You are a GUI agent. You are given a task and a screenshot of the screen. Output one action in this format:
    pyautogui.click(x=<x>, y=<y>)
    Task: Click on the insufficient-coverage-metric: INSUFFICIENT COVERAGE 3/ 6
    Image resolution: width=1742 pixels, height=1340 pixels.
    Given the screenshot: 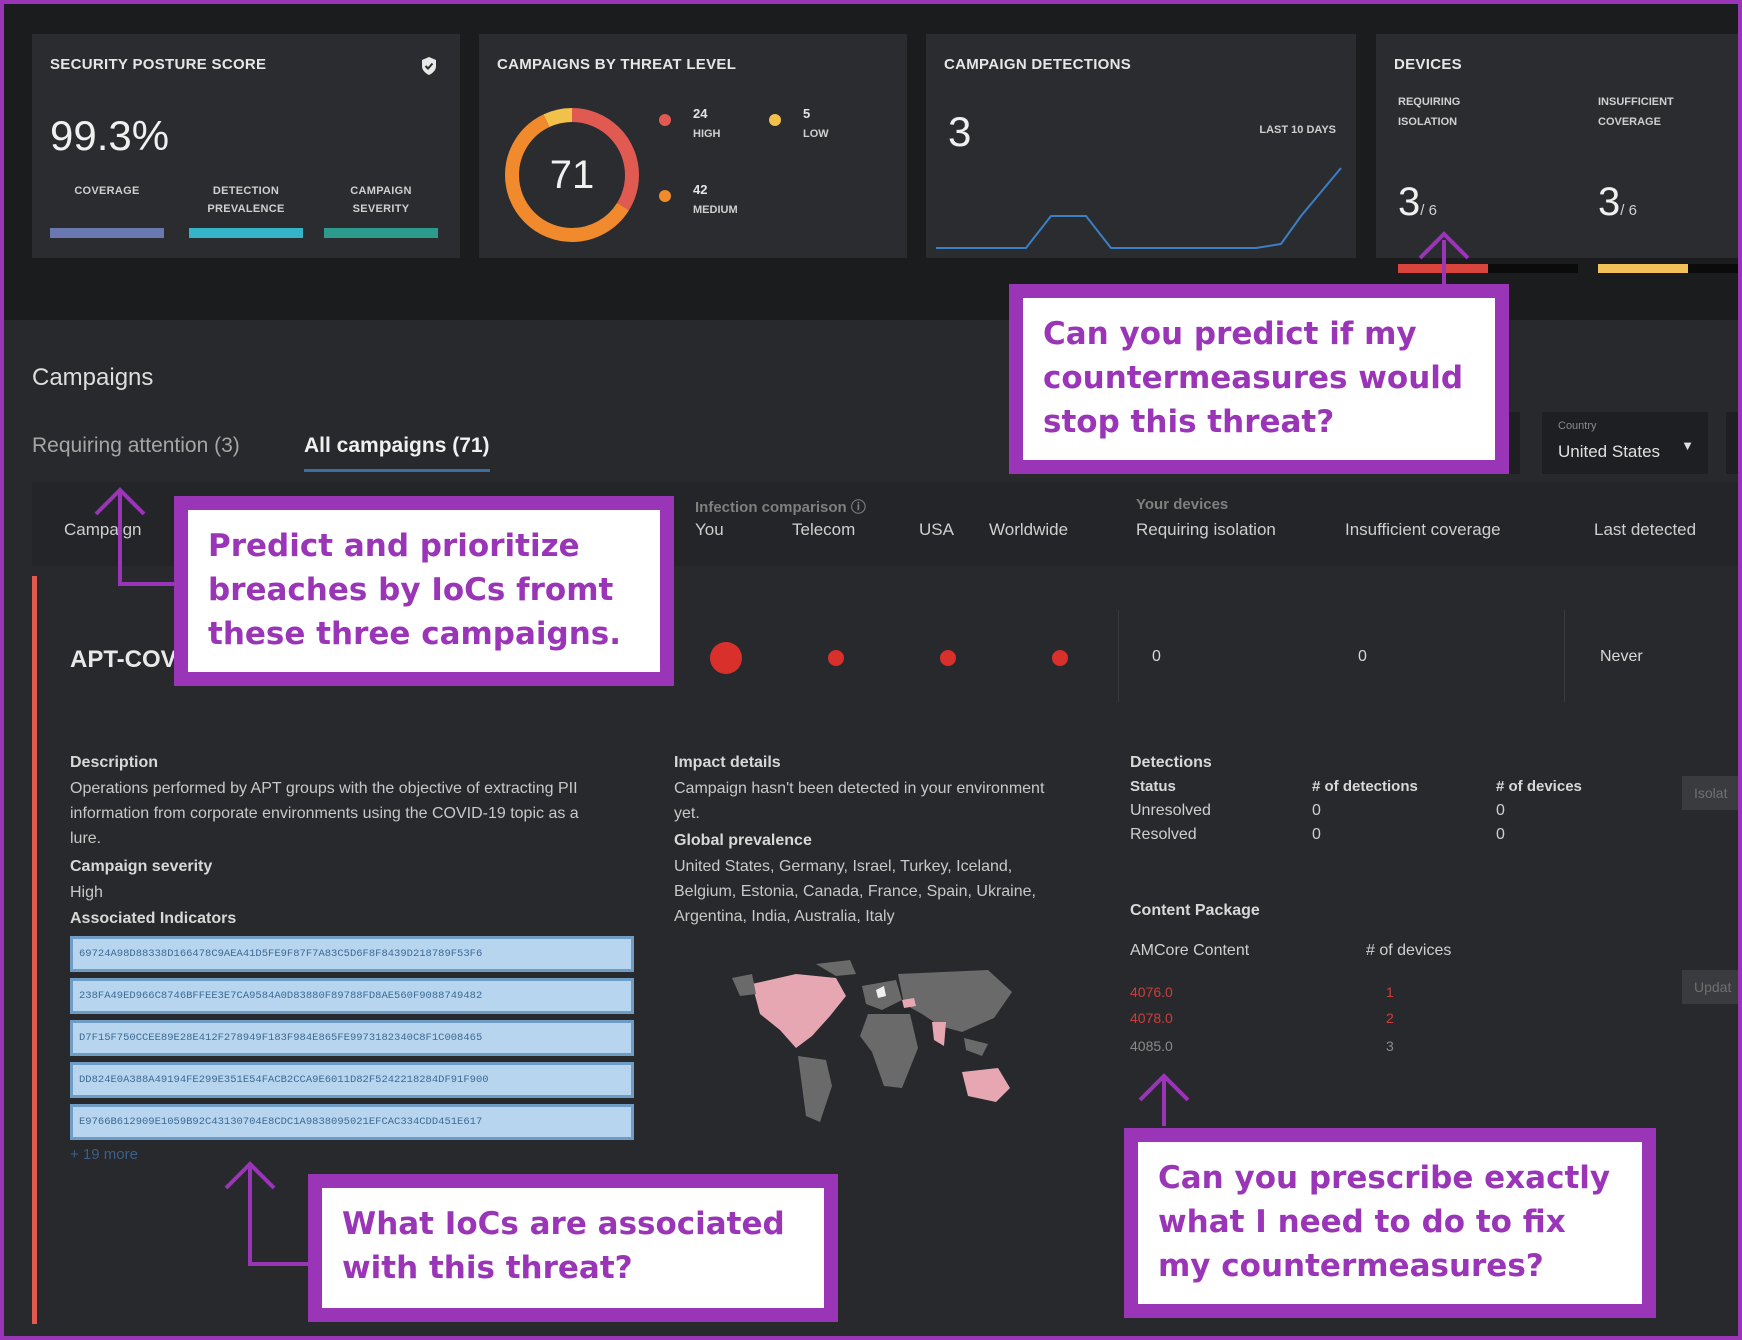 What is the action you would take?
    pyautogui.click(x=1668, y=182)
    